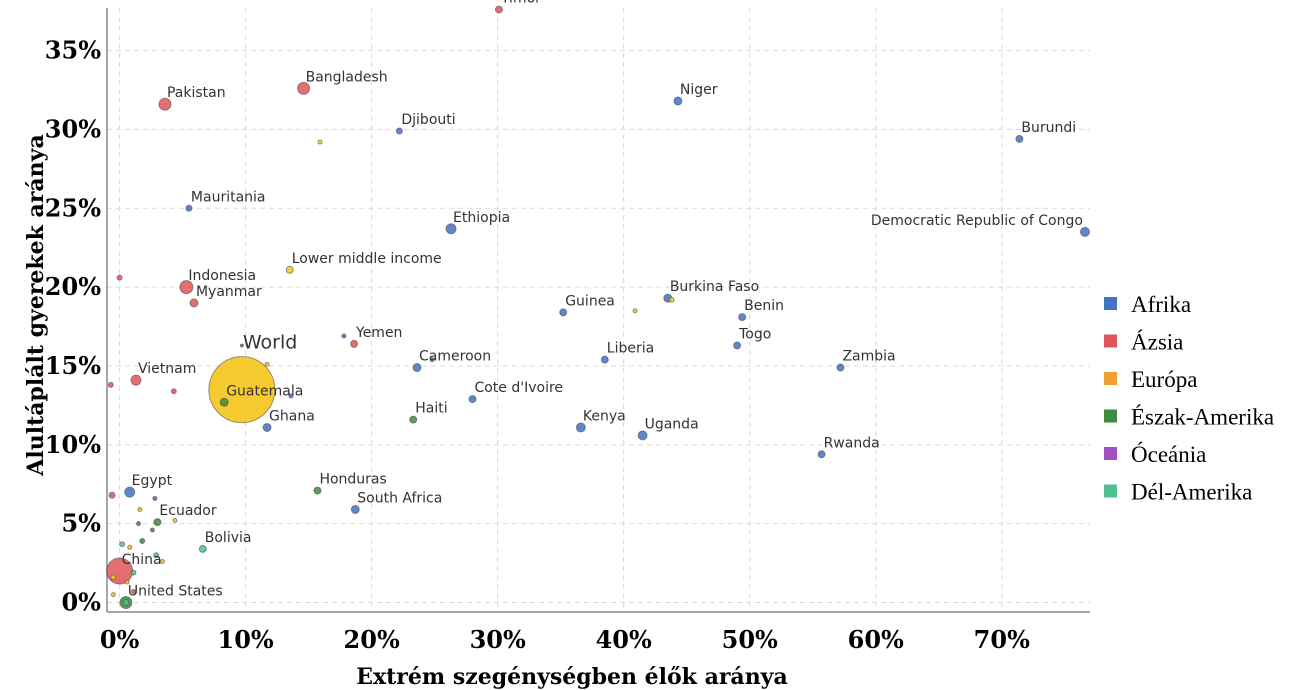 The width and height of the screenshot is (1309, 690). I want to click on x-tick-label: 0%, so click(120, 639).